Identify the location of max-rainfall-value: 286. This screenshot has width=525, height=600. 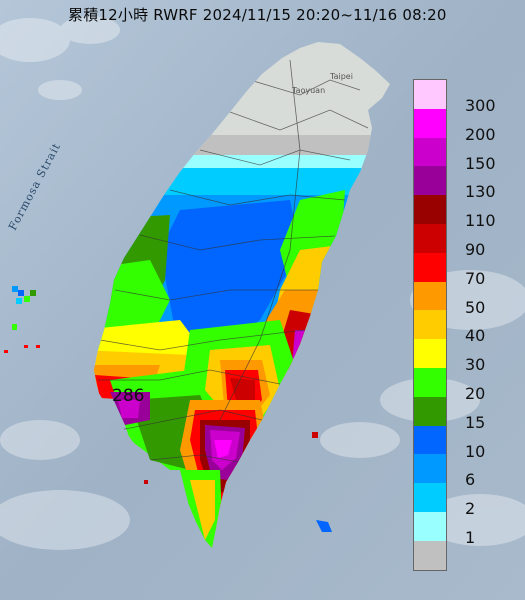
(128, 396).